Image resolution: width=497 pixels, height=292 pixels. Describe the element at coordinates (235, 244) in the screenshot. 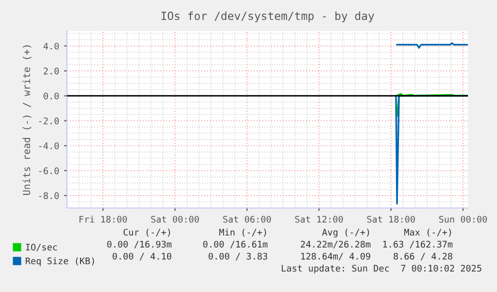

I see `text: 0.00 /16.61m` at that location.